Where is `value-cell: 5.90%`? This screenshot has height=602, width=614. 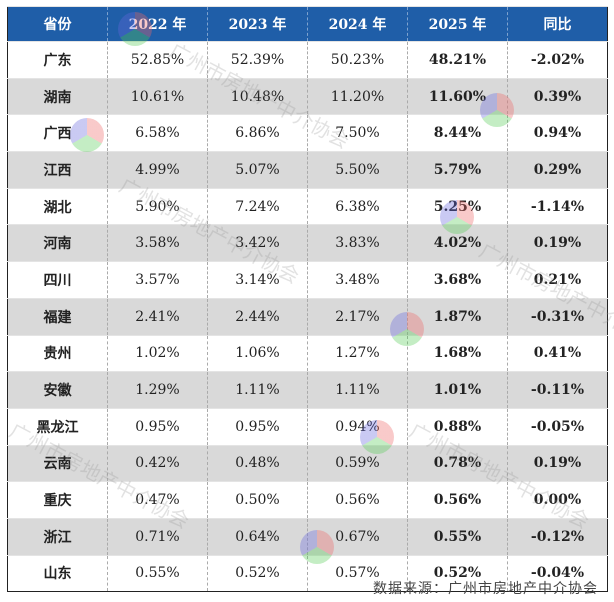 value-cell: 5.90% is located at coordinates (157, 206).